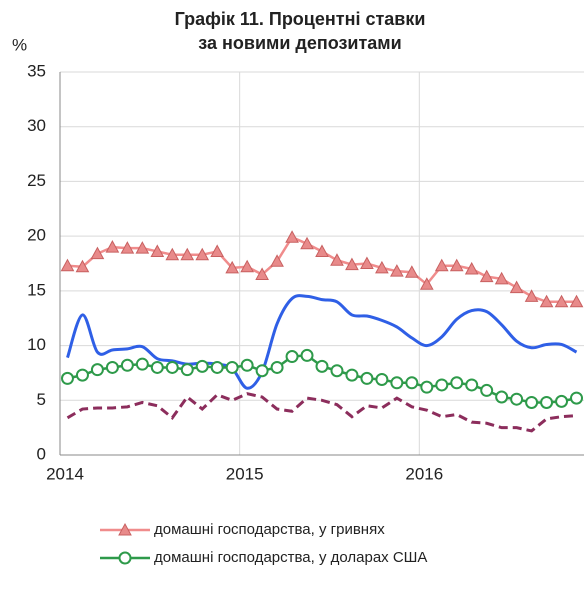 This screenshot has width=584, height=599. What do you see at coordinates (36, 235) in the screenshot?
I see `y-tick-label: 20` at bounding box center [36, 235].